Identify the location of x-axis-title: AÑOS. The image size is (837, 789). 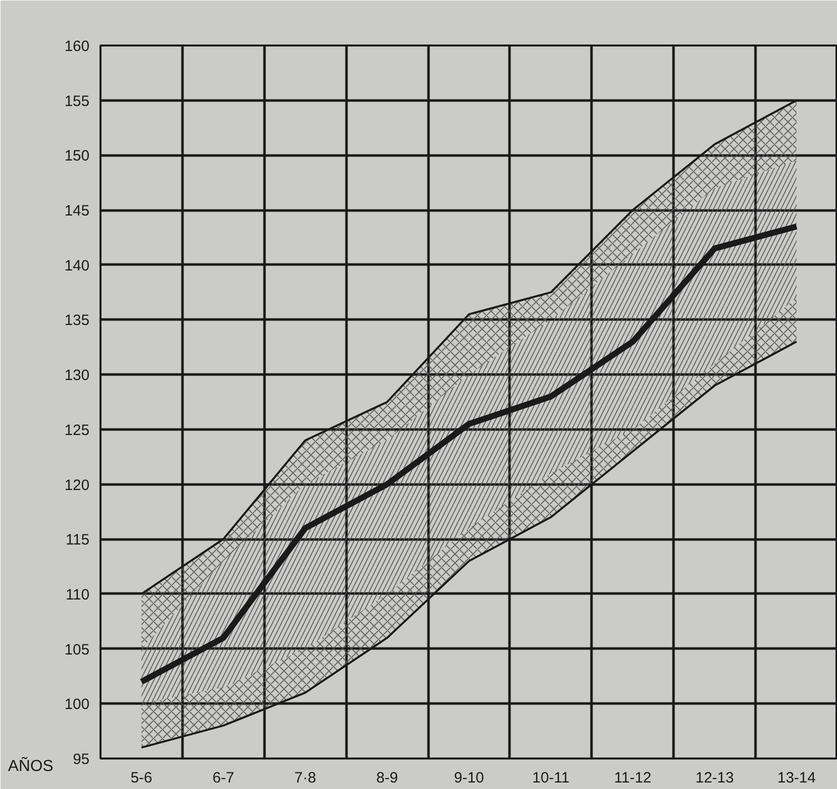
(31, 766).